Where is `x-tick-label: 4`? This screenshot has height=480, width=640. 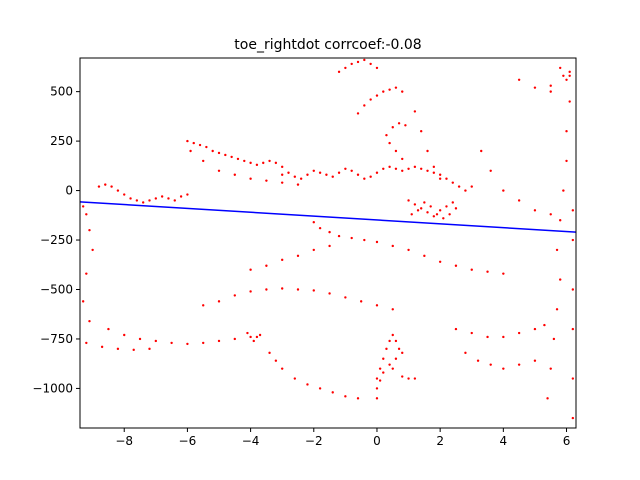
x-tick-label: 4 is located at coordinates (504, 441).